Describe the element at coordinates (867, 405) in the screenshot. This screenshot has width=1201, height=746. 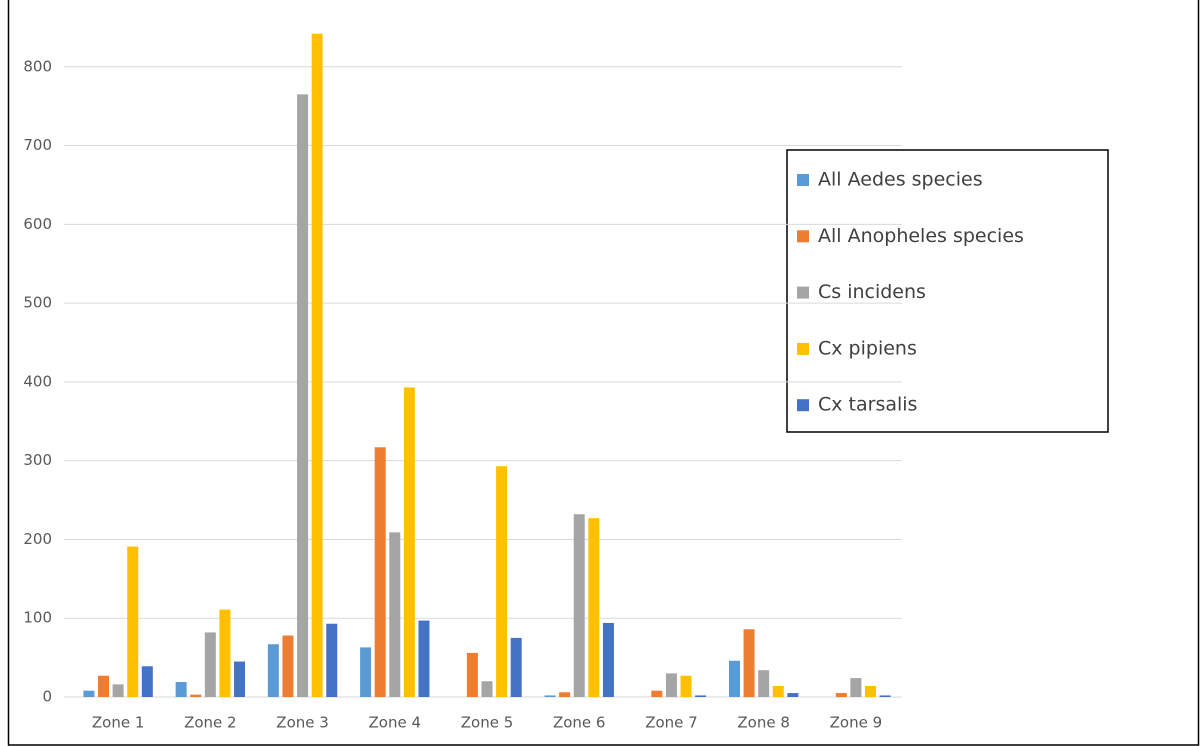
I see `legend-label: Cx tarsalis` at that location.